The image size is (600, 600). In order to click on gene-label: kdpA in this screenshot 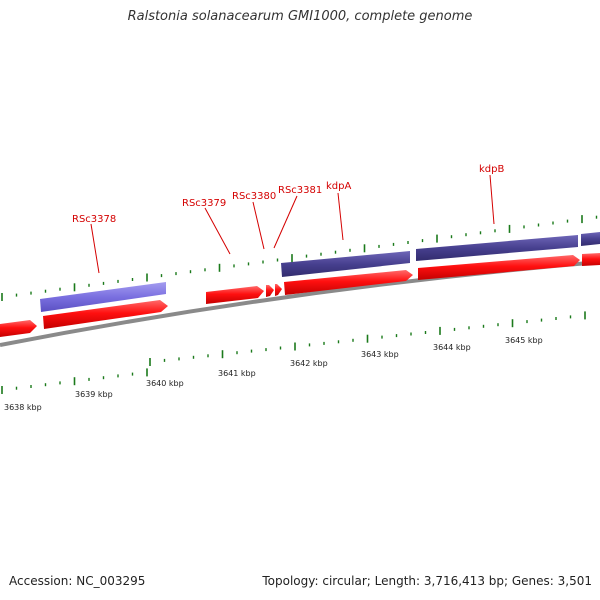, I will do `click(338, 186)`.